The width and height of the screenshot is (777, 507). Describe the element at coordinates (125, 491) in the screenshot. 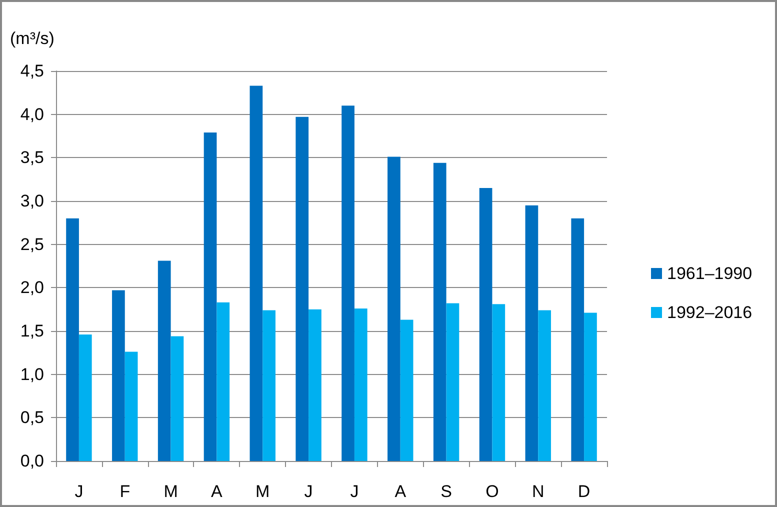

I see `x-tick-label: F` at that location.